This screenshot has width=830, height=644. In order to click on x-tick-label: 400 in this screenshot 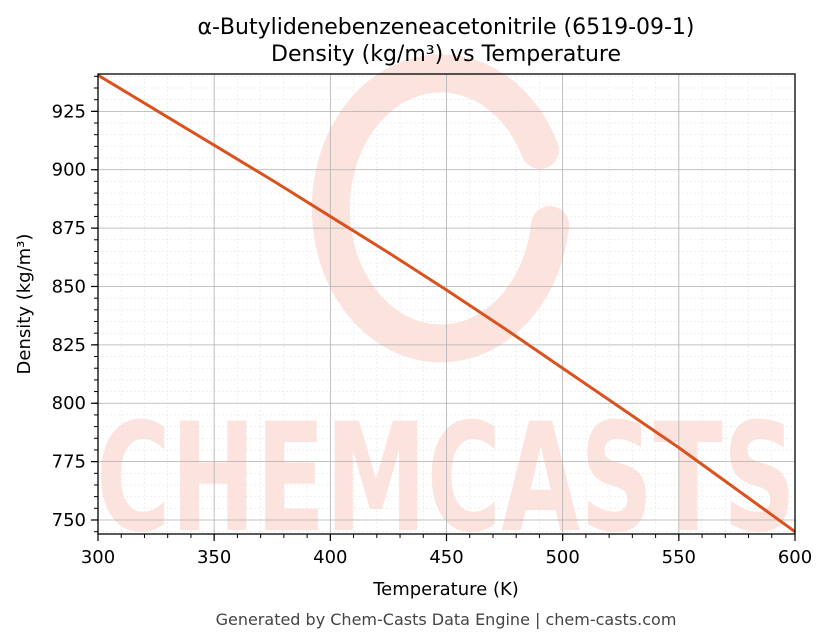, I will do `click(330, 557)`.